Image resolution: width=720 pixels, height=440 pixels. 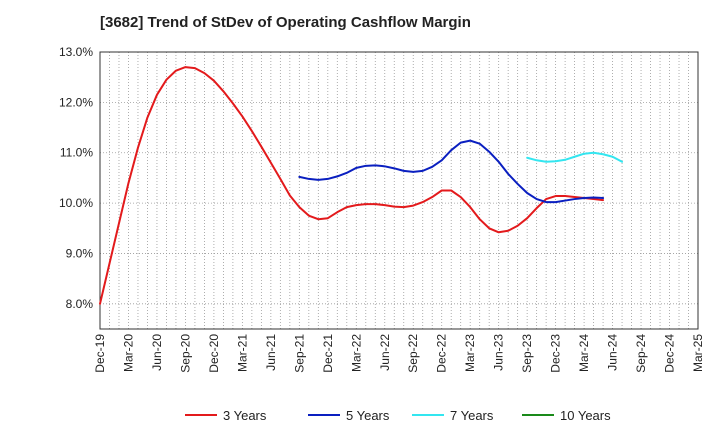 I want to click on x-tick-label: Sep-21, so click(x=299, y=353).